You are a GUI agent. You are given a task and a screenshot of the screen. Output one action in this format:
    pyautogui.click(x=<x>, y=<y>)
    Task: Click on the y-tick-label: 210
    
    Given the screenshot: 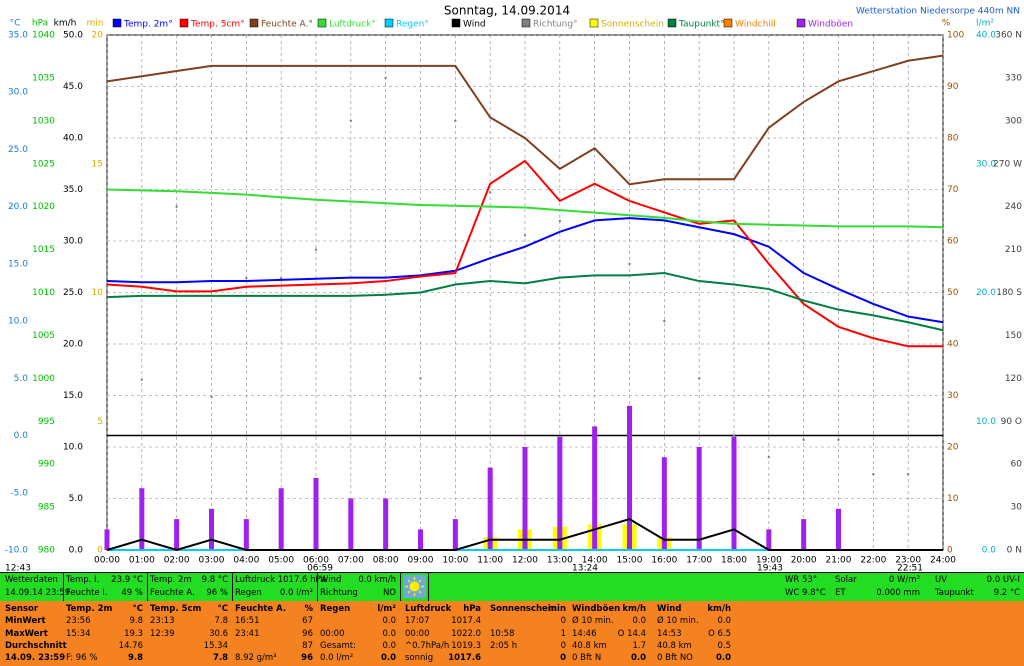 What is the action you would take?
    pyautogui.click(x=1013, y=250)
    